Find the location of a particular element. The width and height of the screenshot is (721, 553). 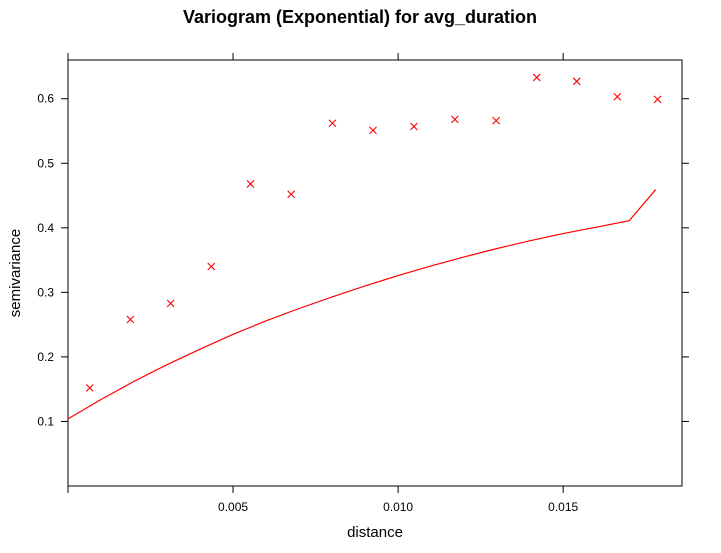

x-tick-label: 0.015 is located at coordinates (563, 507).